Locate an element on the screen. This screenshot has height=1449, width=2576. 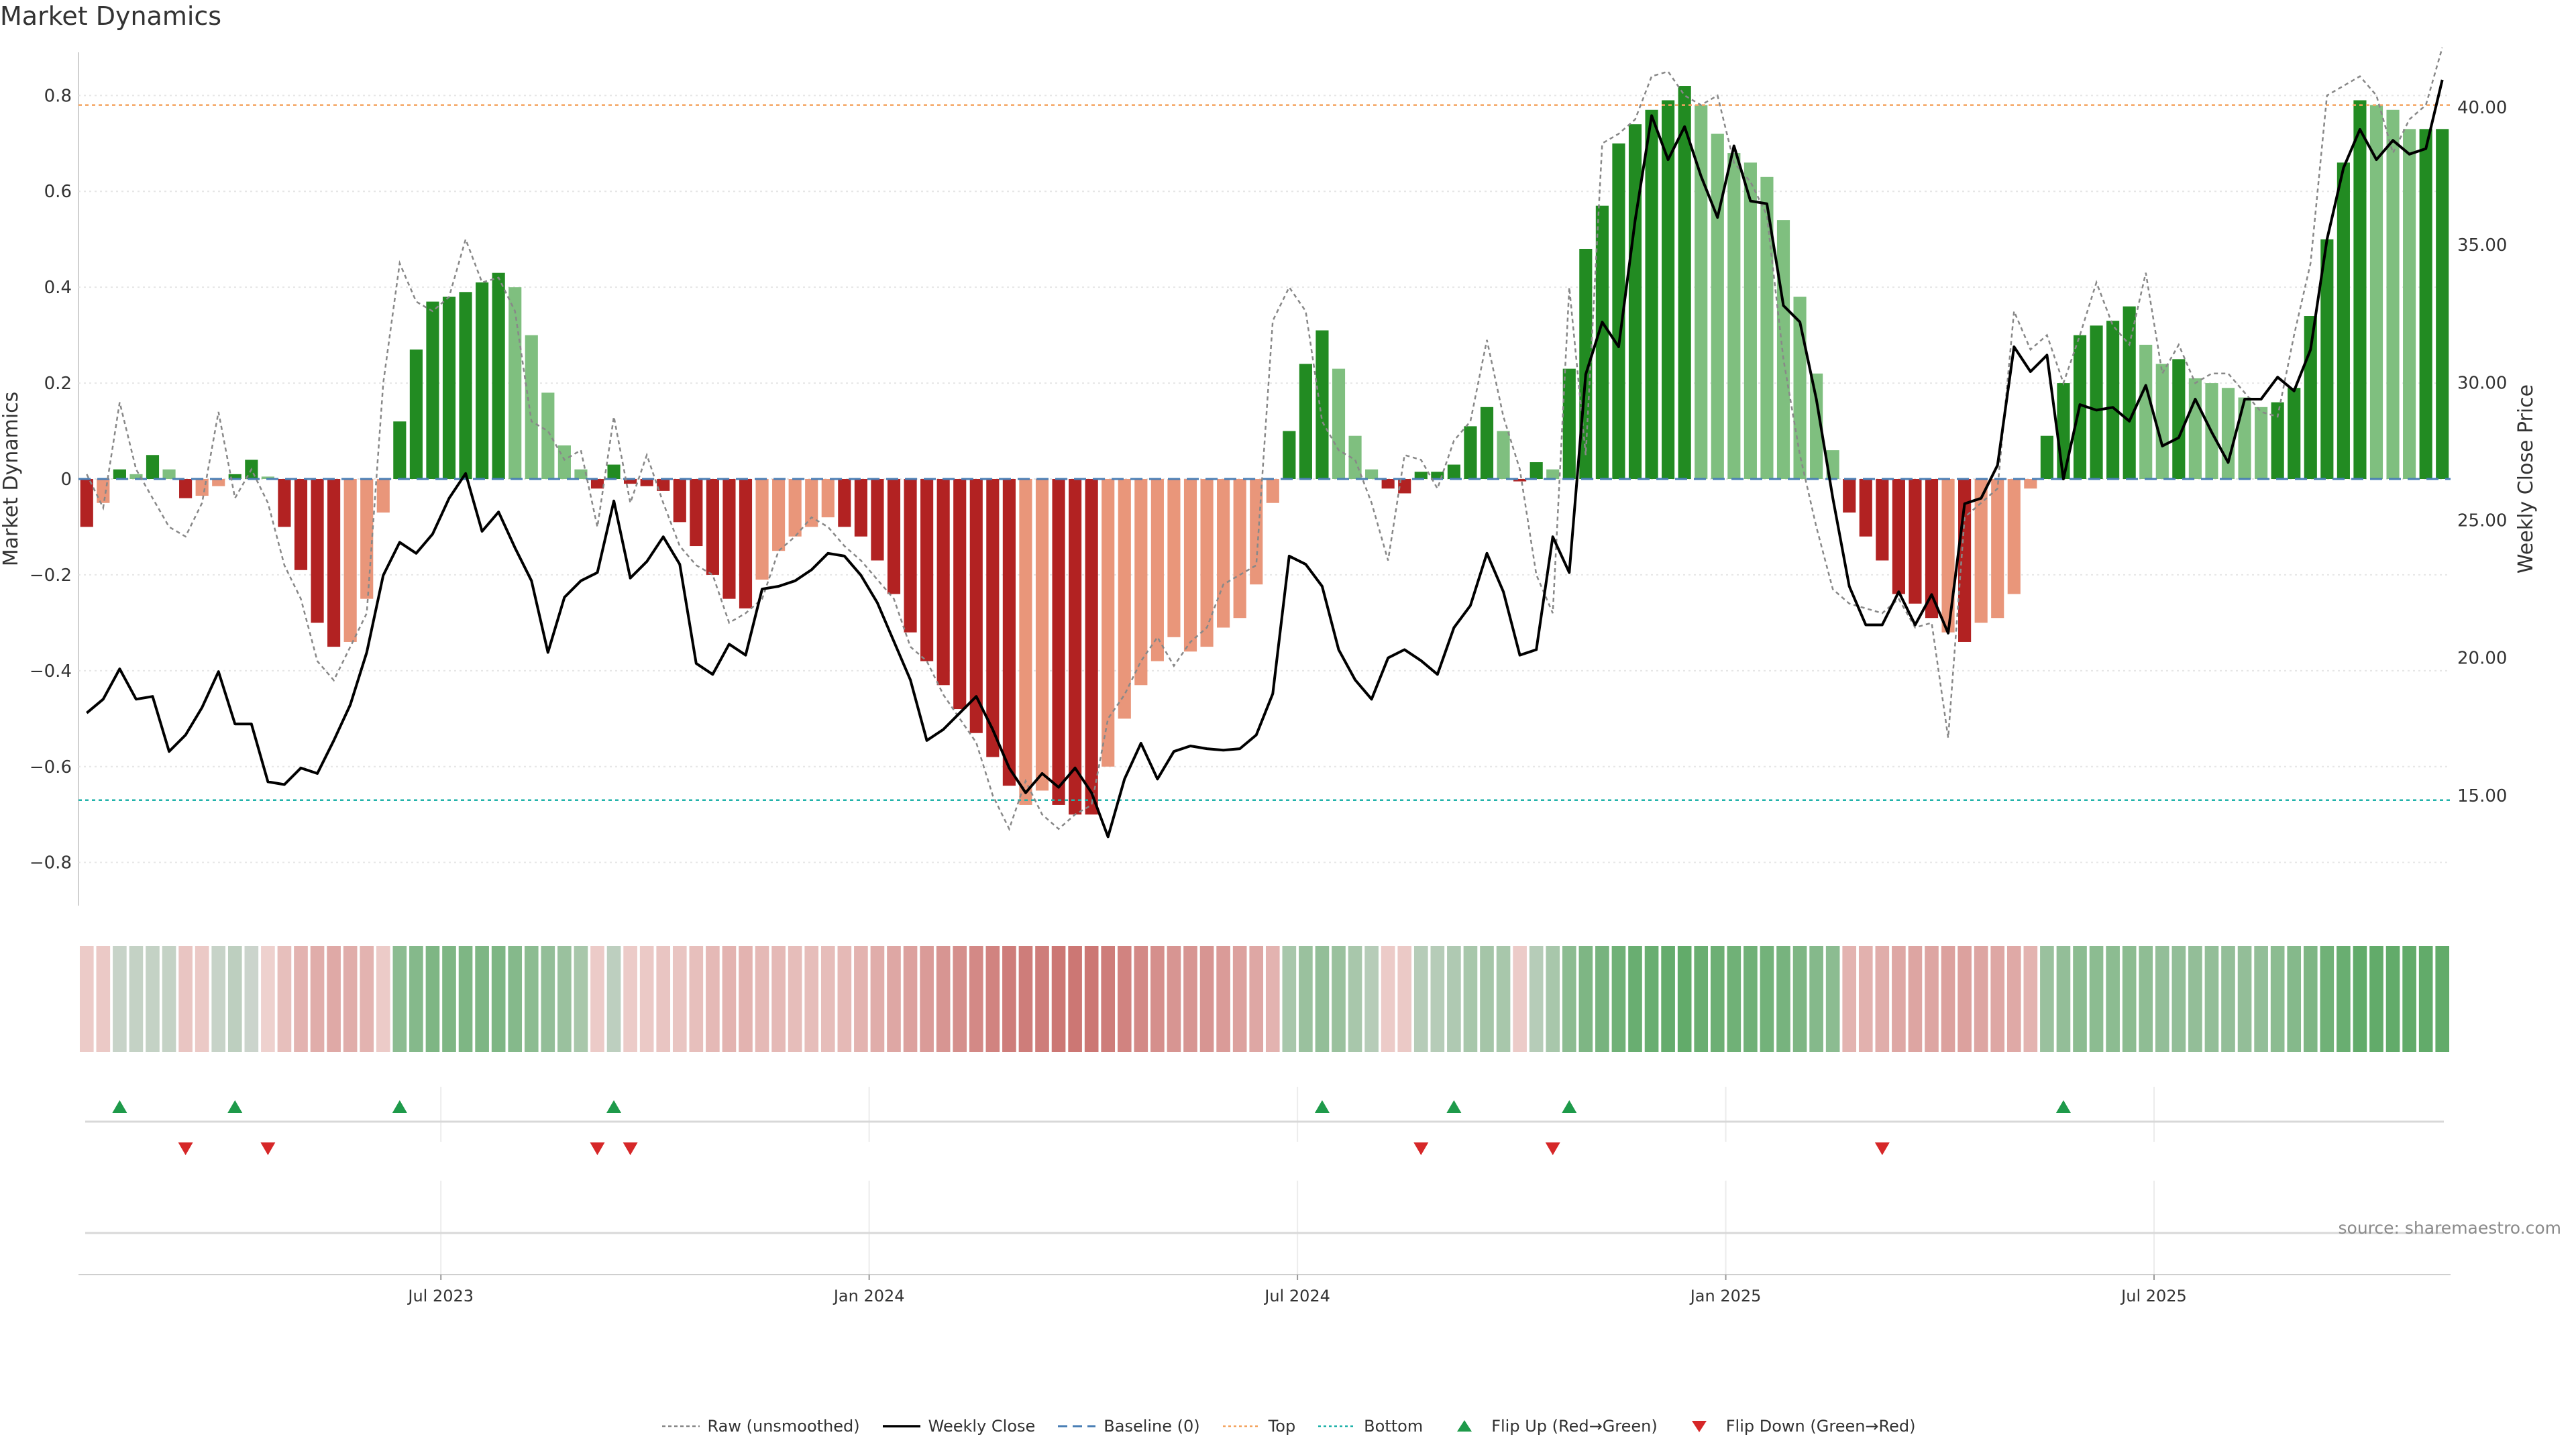
legend-item-close: Weekly Close is located at coordinates (958, 1426).